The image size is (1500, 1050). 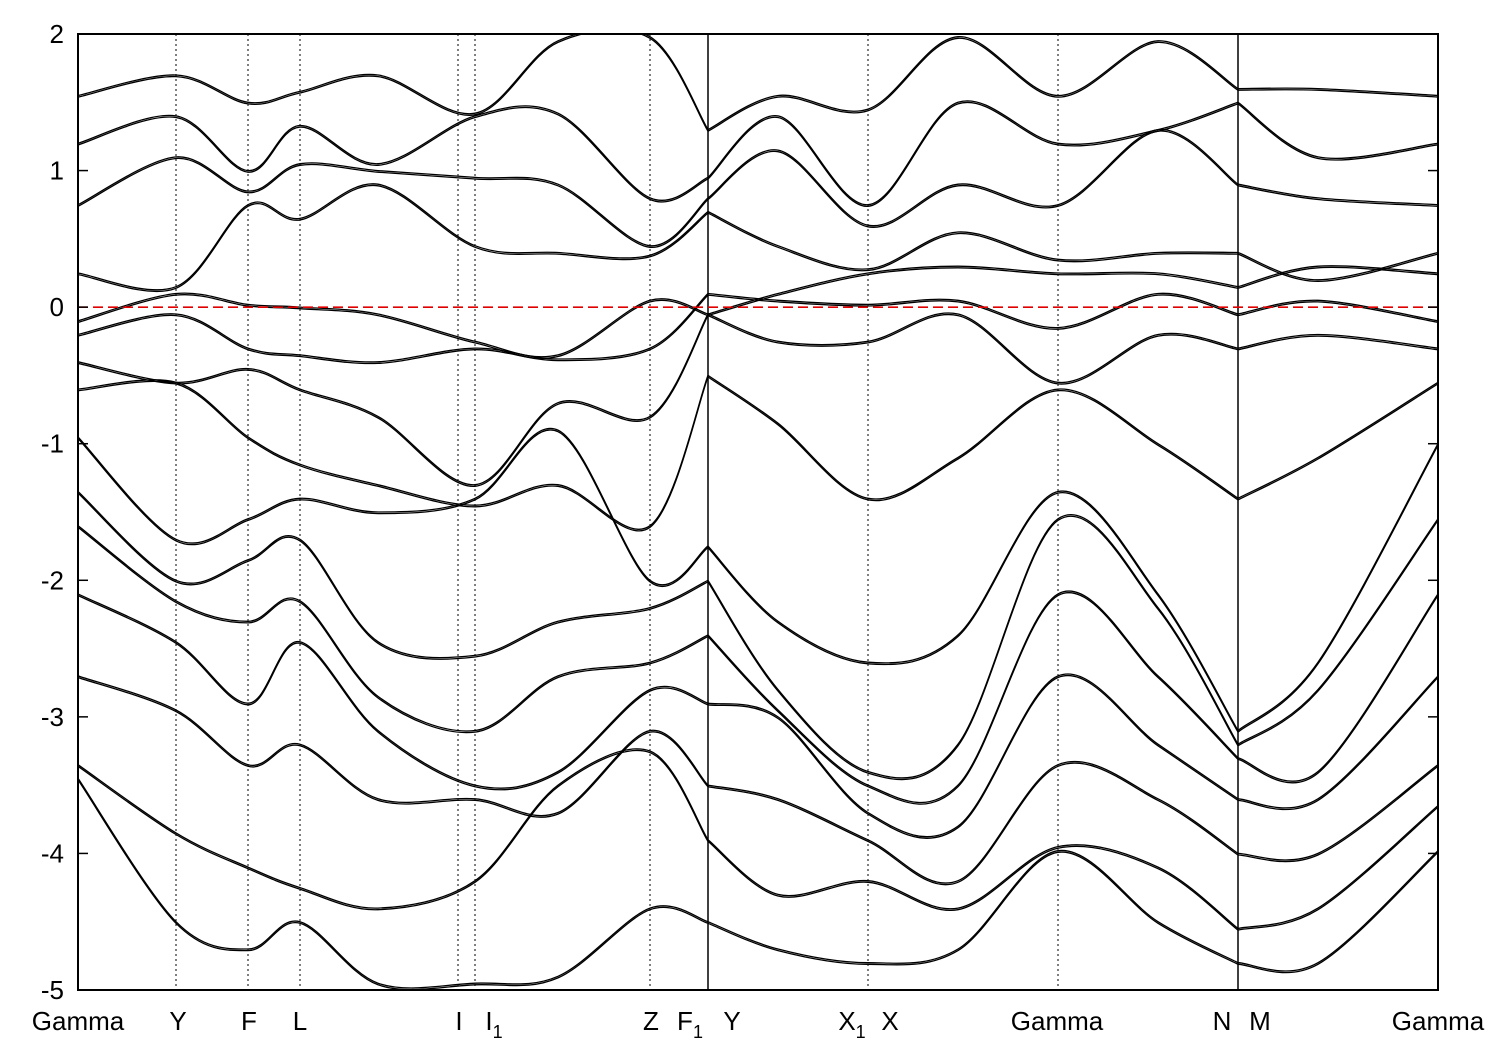 I want to click on x-tick-label: N, so click(x=1222, y=1021).